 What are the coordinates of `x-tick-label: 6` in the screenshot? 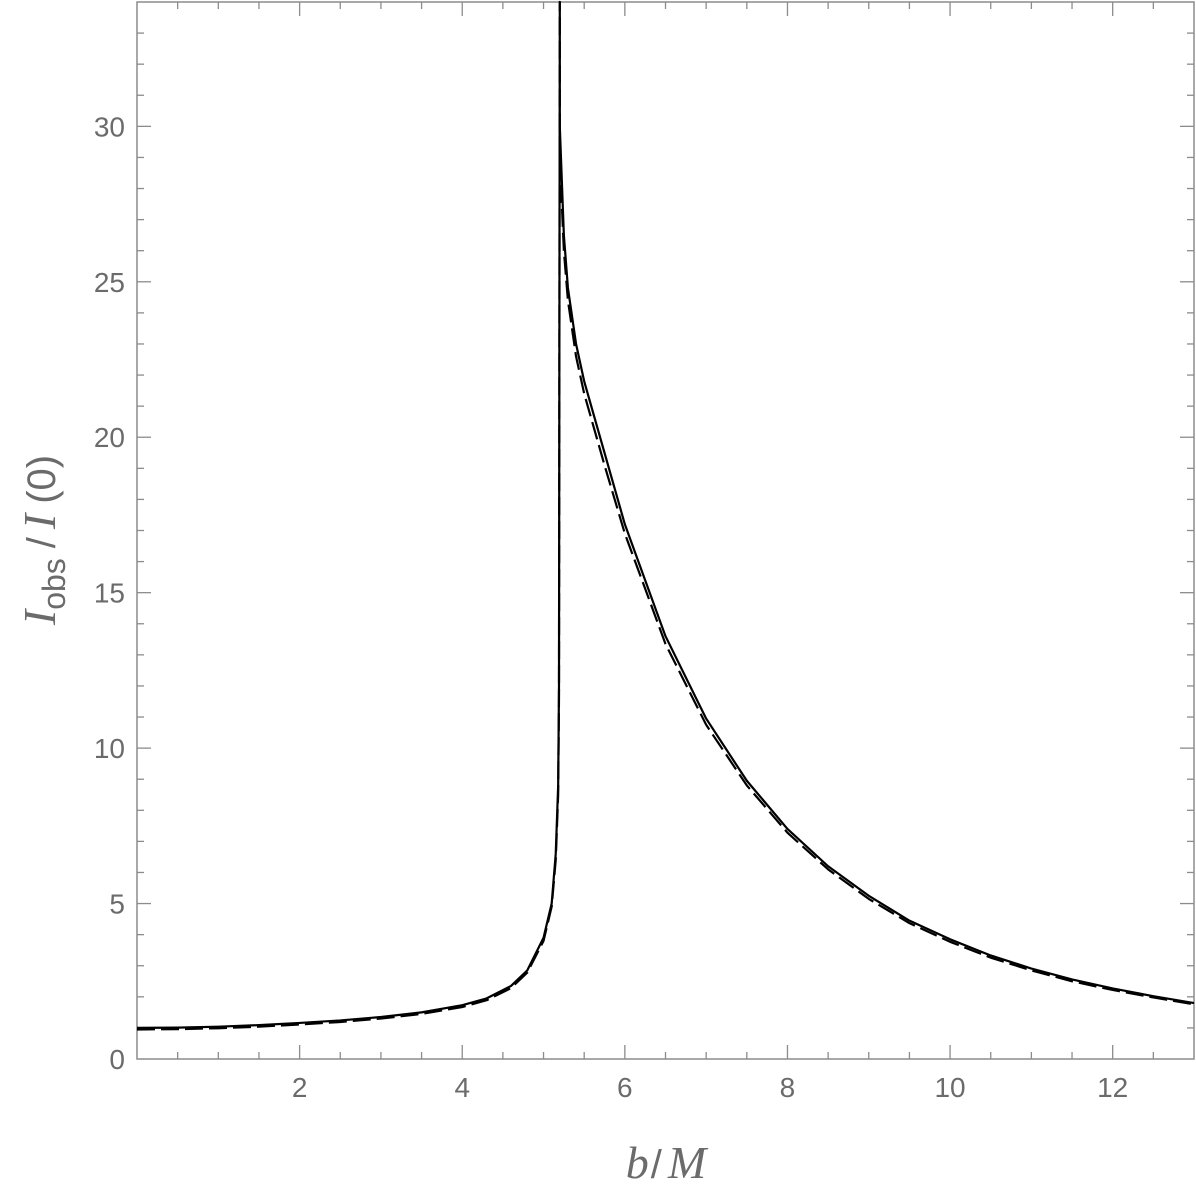 It's located at (625, 1087).